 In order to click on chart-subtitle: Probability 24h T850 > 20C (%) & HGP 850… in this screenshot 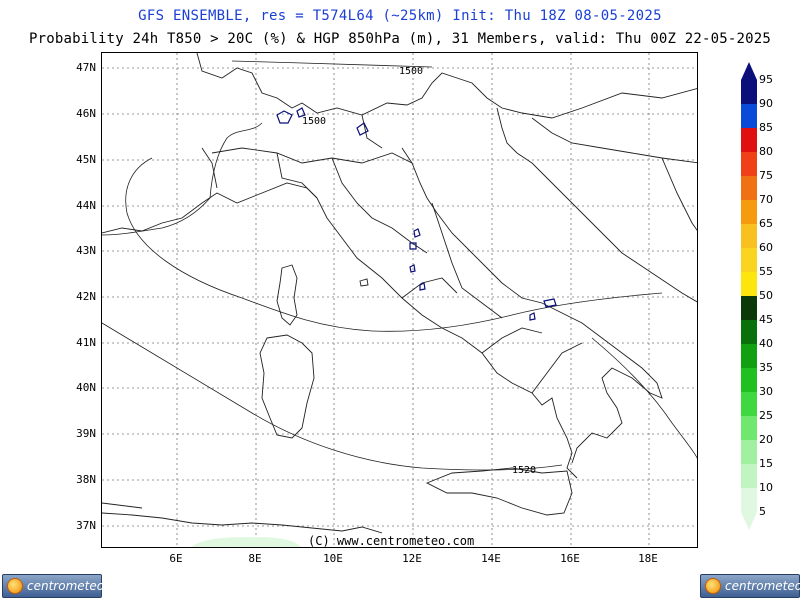, I will do `click(400, 39)`.